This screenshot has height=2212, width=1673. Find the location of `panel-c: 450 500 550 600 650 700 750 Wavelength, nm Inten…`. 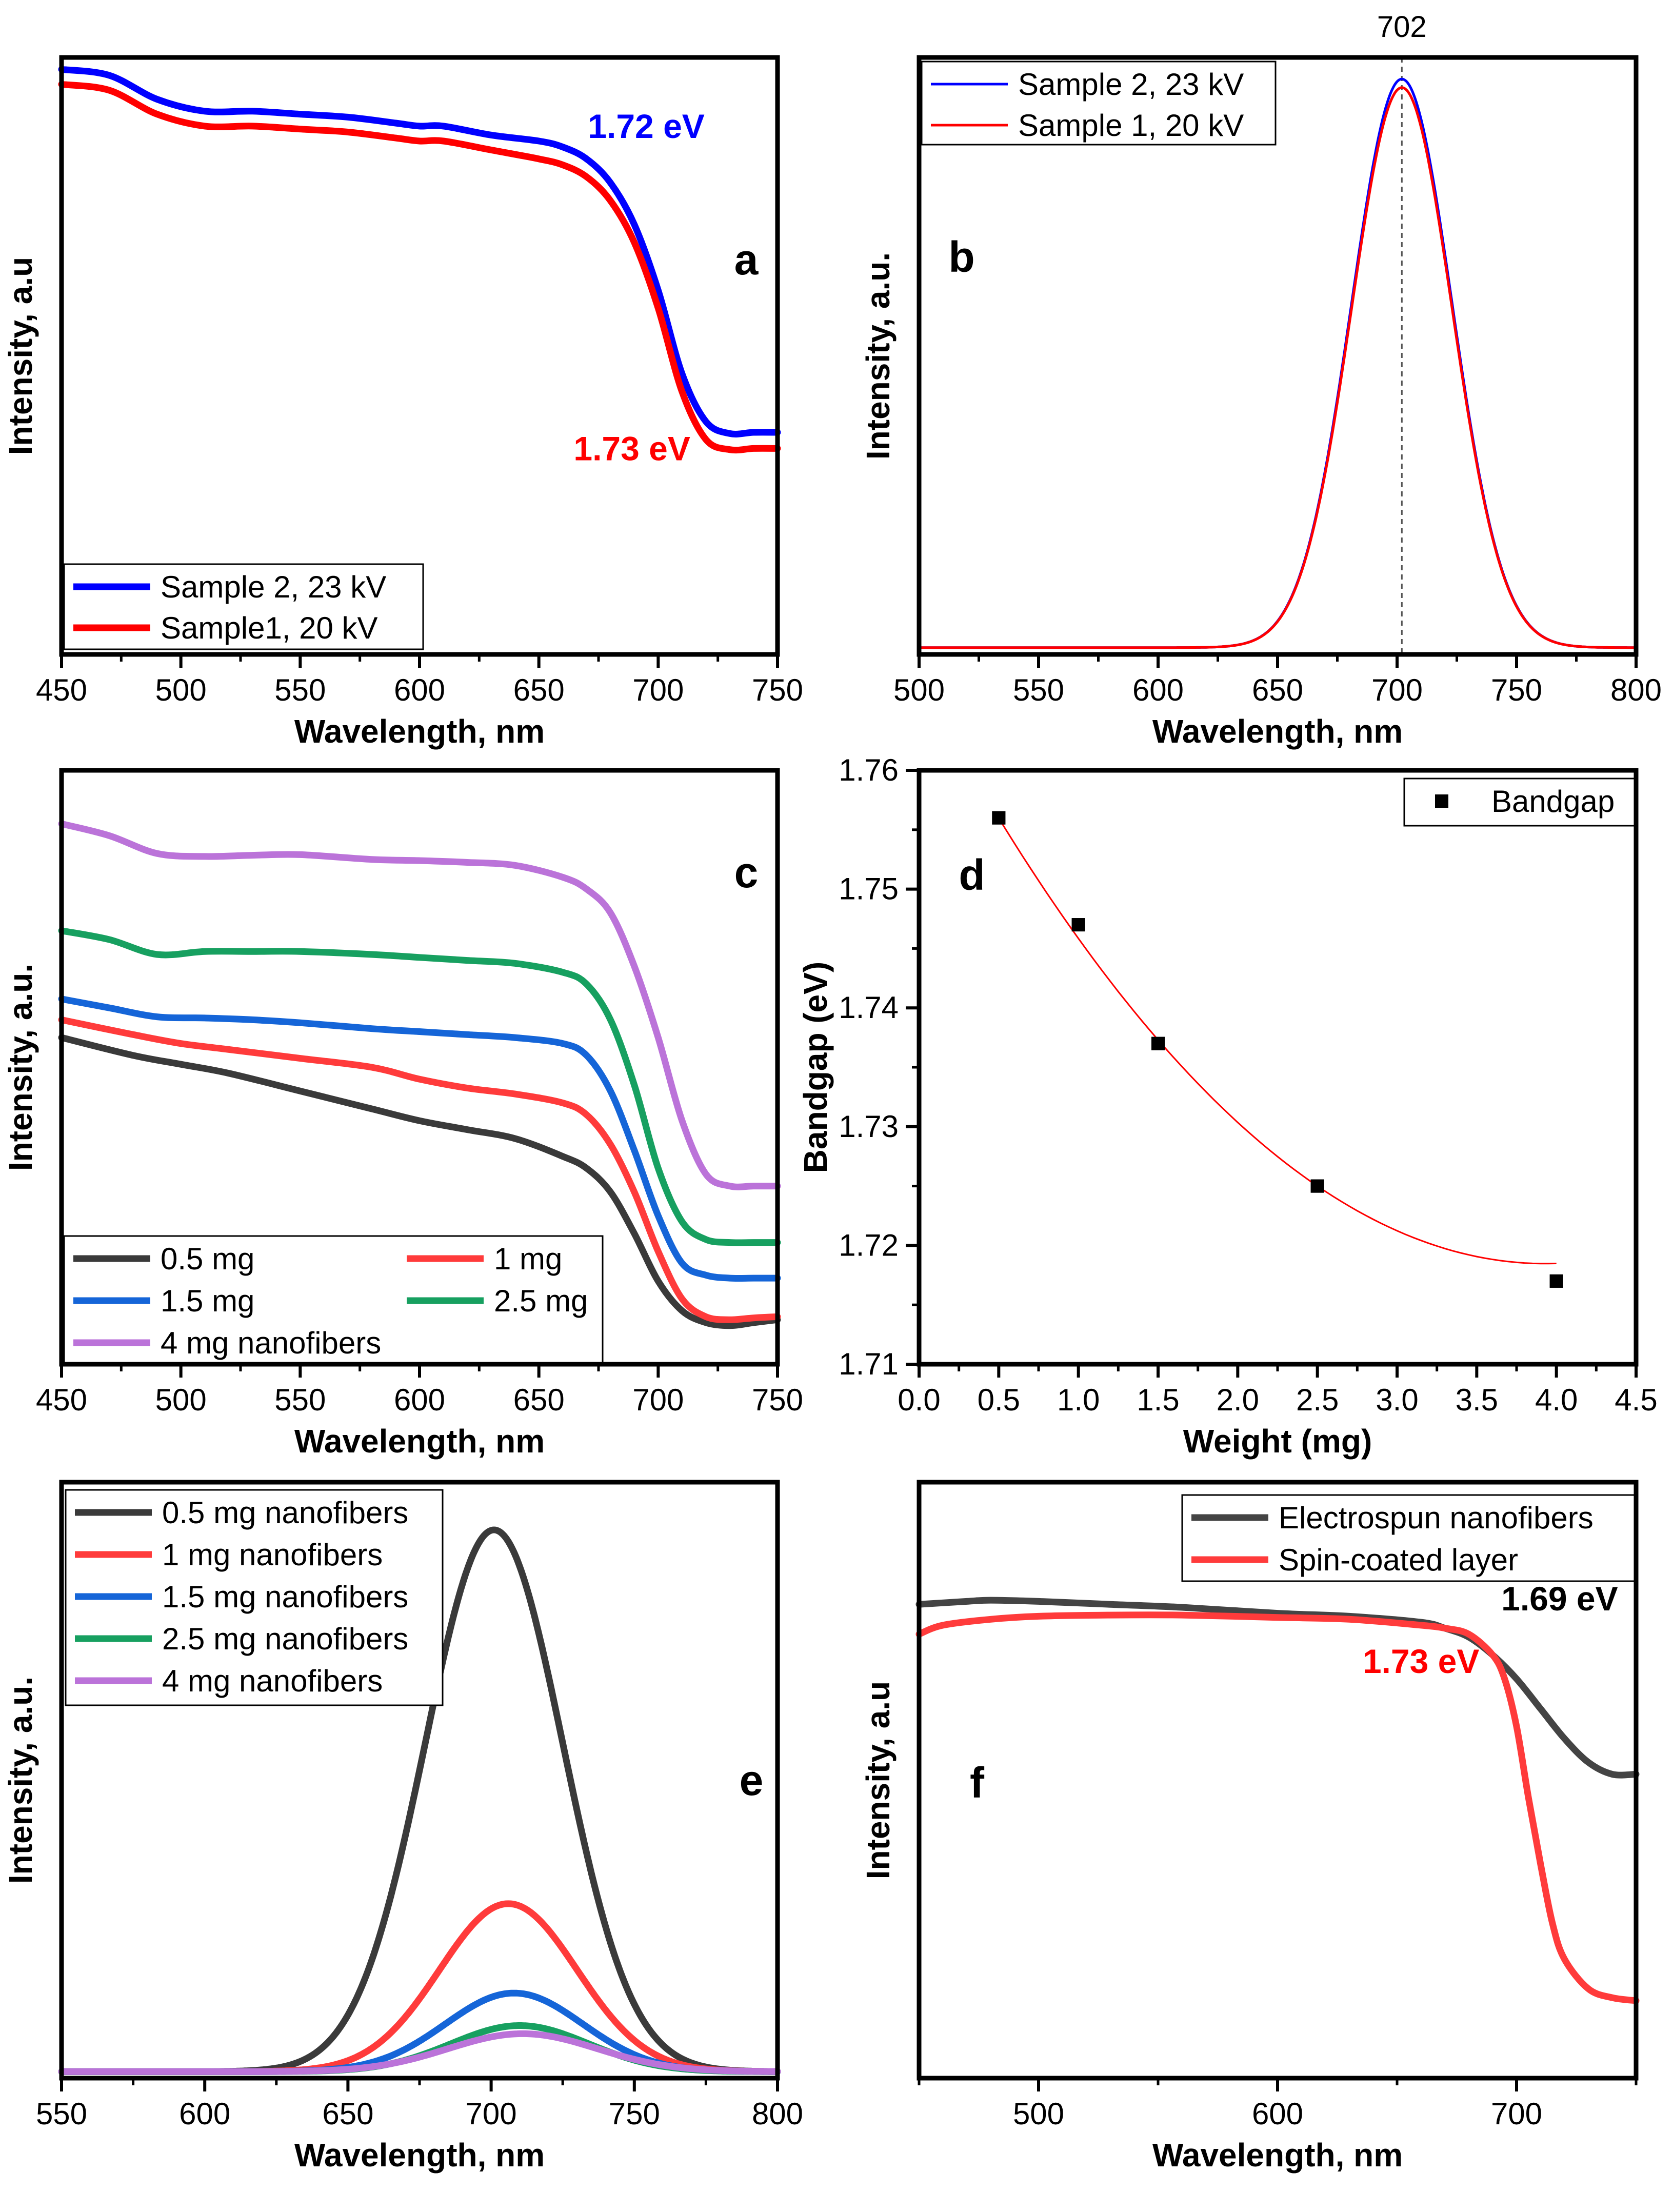

panel-c: 450 500 550 600 650 700 750 Wavelength, nm Inten… is located at coordinates (403, 1114).